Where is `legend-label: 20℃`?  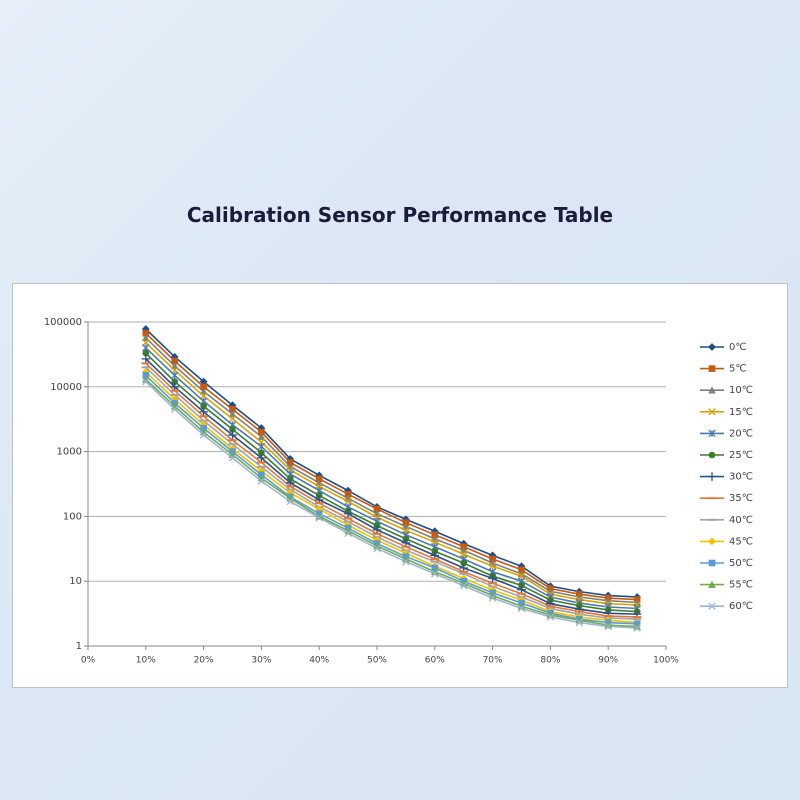
legend-label: 20℃ is located at coordinates (741, 433).